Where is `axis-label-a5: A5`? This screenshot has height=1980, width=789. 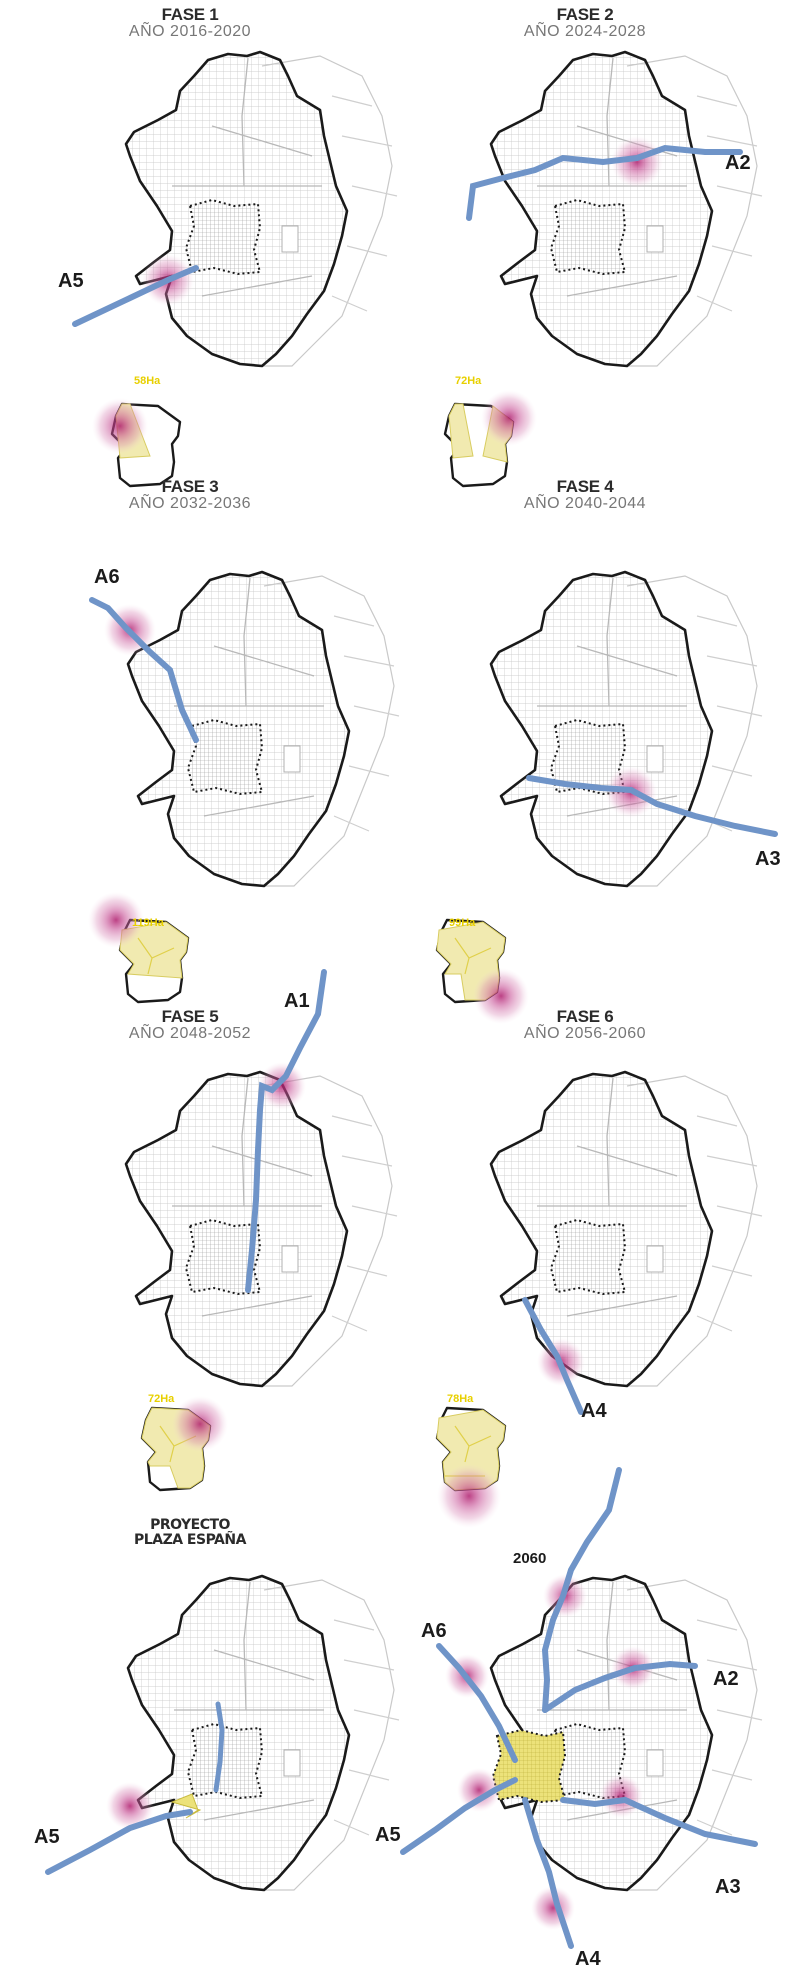
axis-label-a5: A5 is located at coordinates (388, 1835).